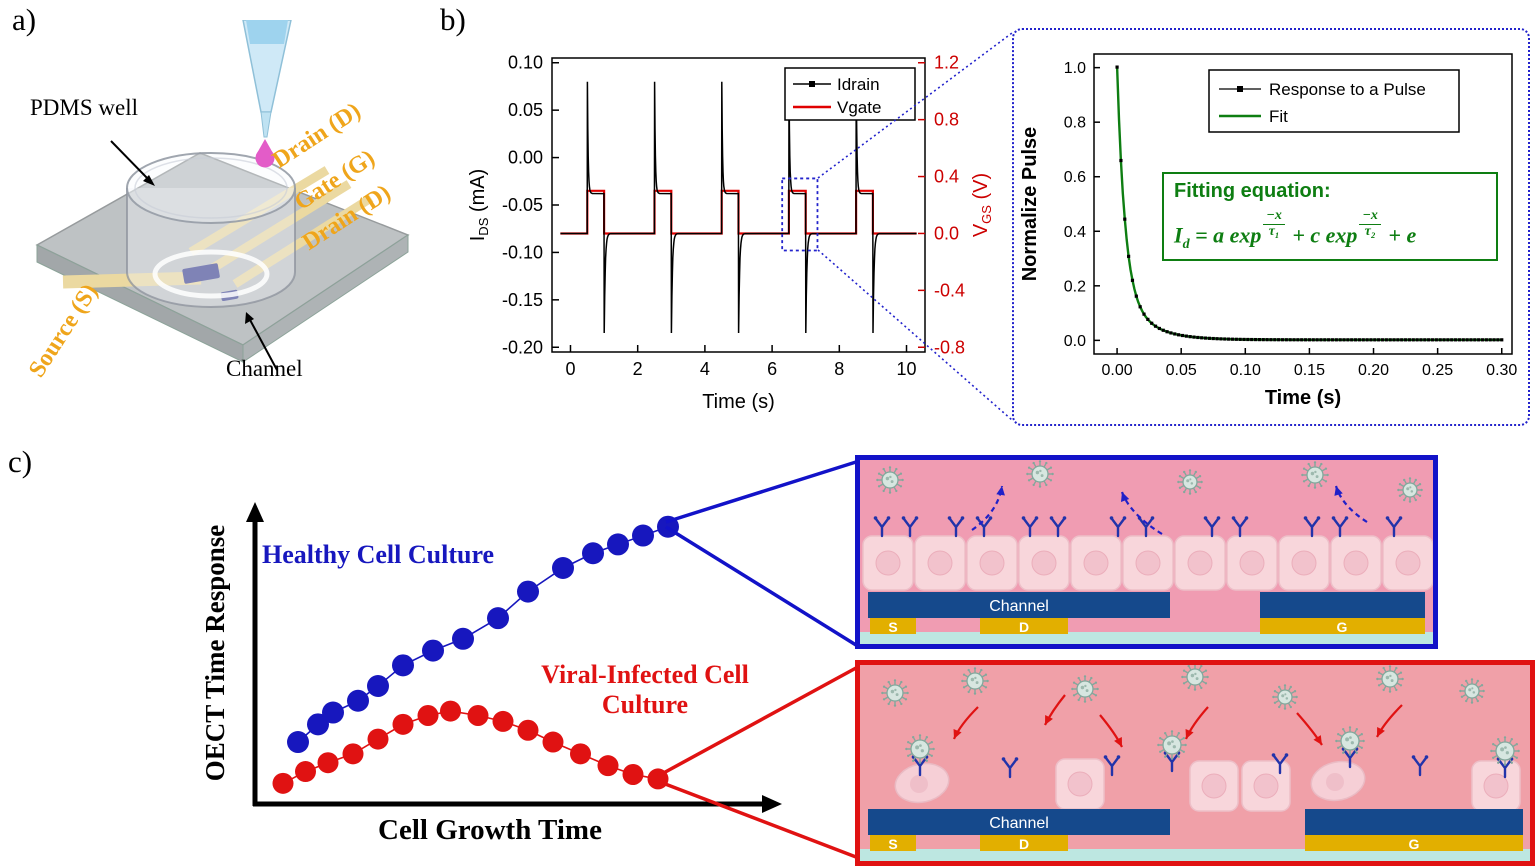  Describe the element at coordinates (1195, 855) in the screenshot. I see `substrate` at that location.